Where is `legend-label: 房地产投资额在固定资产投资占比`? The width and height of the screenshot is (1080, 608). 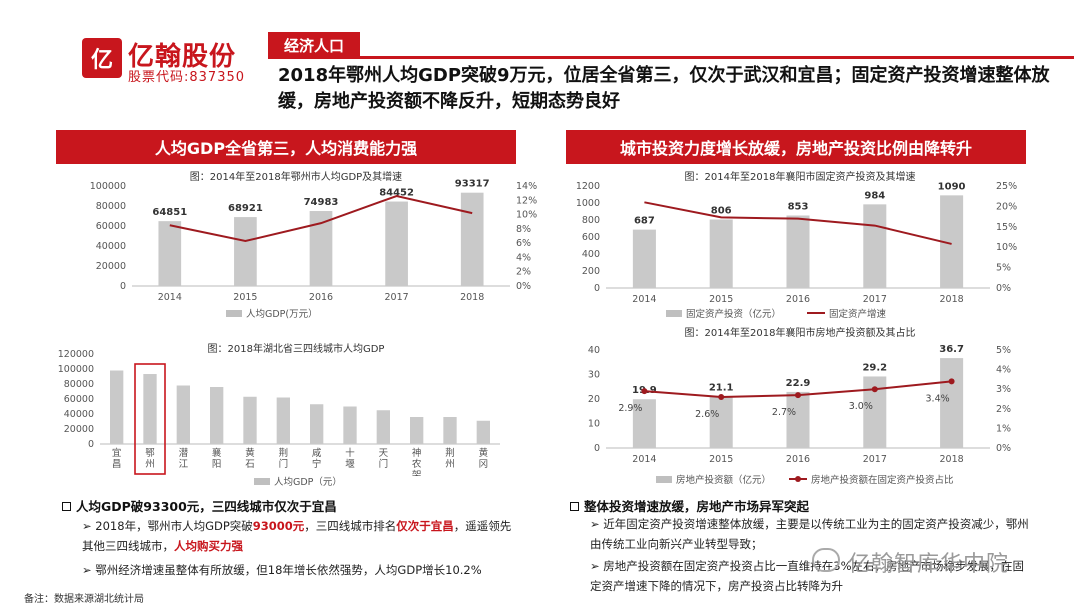
legend-label: 房地产投资额在固定资产投资占比 is located at coordinates (882, 480).